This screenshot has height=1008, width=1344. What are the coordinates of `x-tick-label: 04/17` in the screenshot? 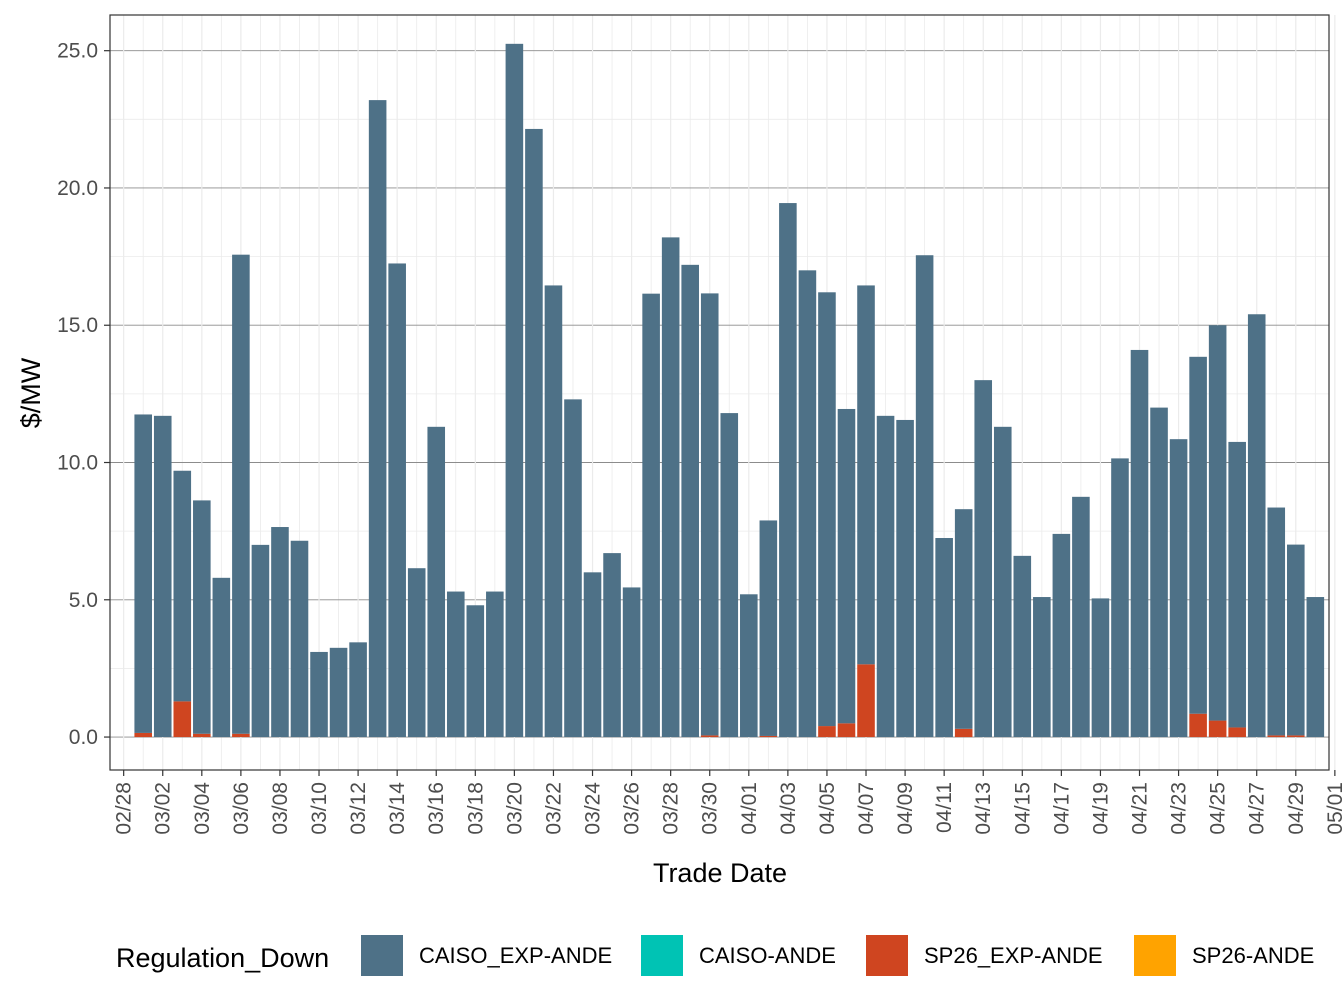 It's located at (1061, 808).